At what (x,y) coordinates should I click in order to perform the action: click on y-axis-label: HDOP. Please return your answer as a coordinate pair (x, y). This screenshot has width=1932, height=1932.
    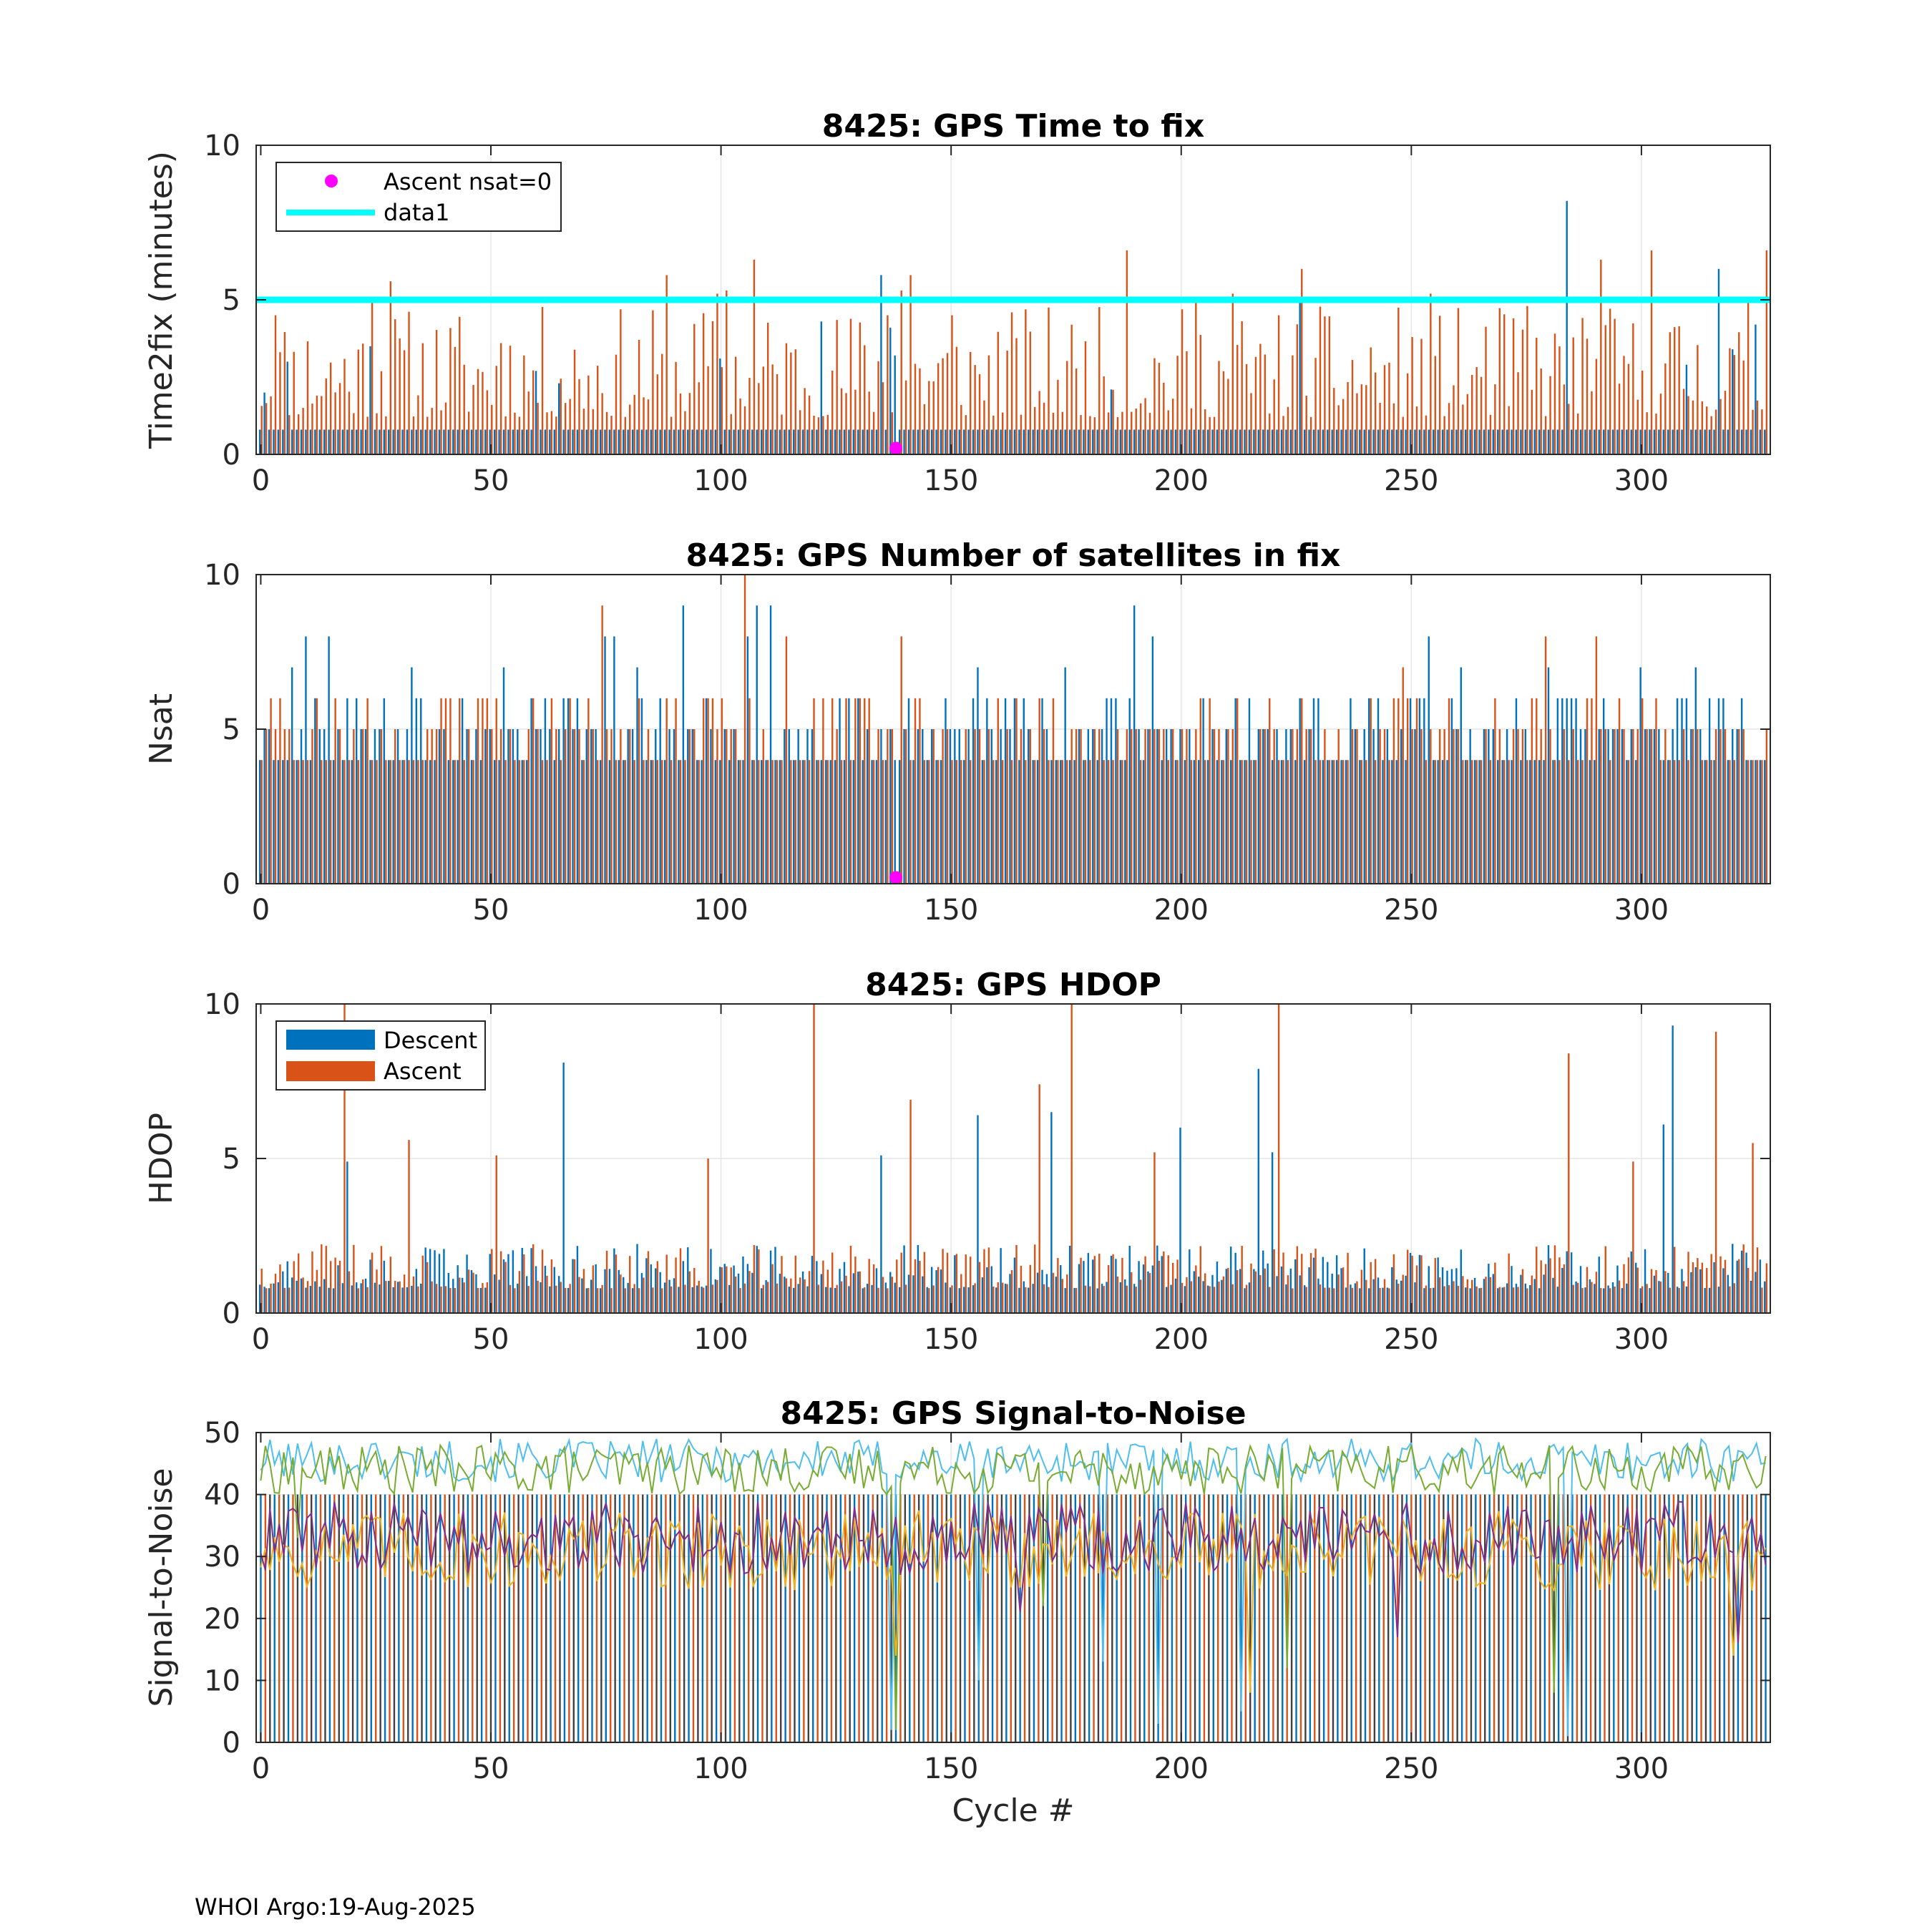
    Looking at the image, I should click on (161, 1158).